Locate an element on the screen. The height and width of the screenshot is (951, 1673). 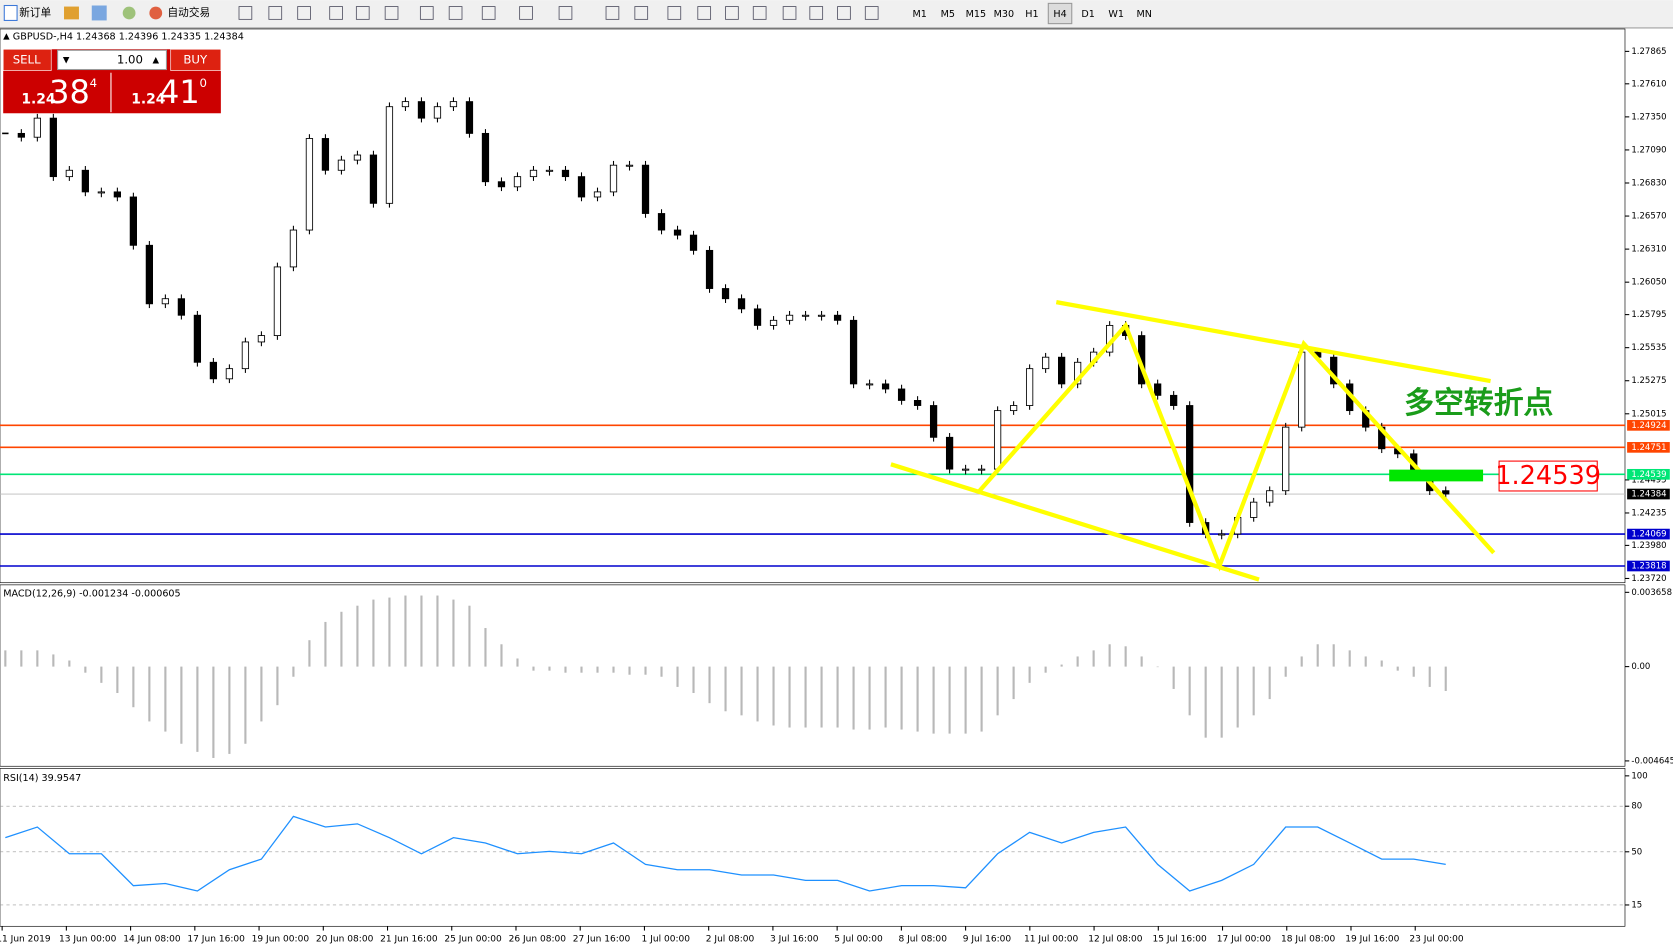
y-tick-label: 1.23980 is located at coordinates (1648, 546).